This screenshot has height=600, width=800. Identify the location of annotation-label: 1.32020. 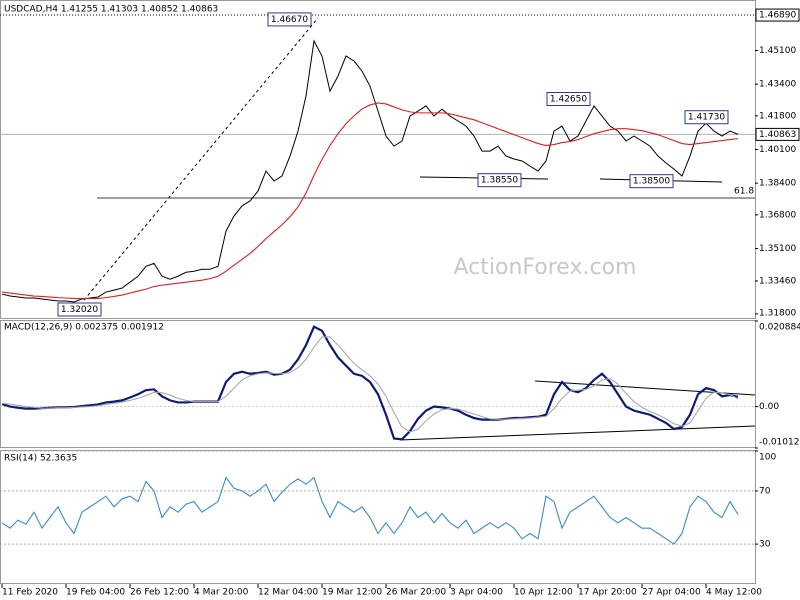
(79, 310).